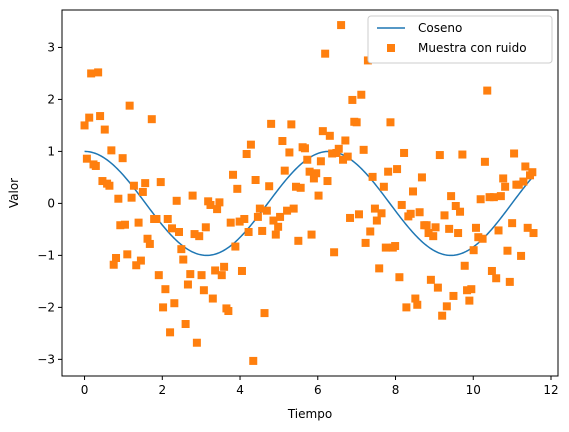 The width and height of the screenshot is (569, 432). What do you see at coordinates (162, 390) in the screenshot?
I see `x-tick-label: 2` at bounding box center [162, 390].